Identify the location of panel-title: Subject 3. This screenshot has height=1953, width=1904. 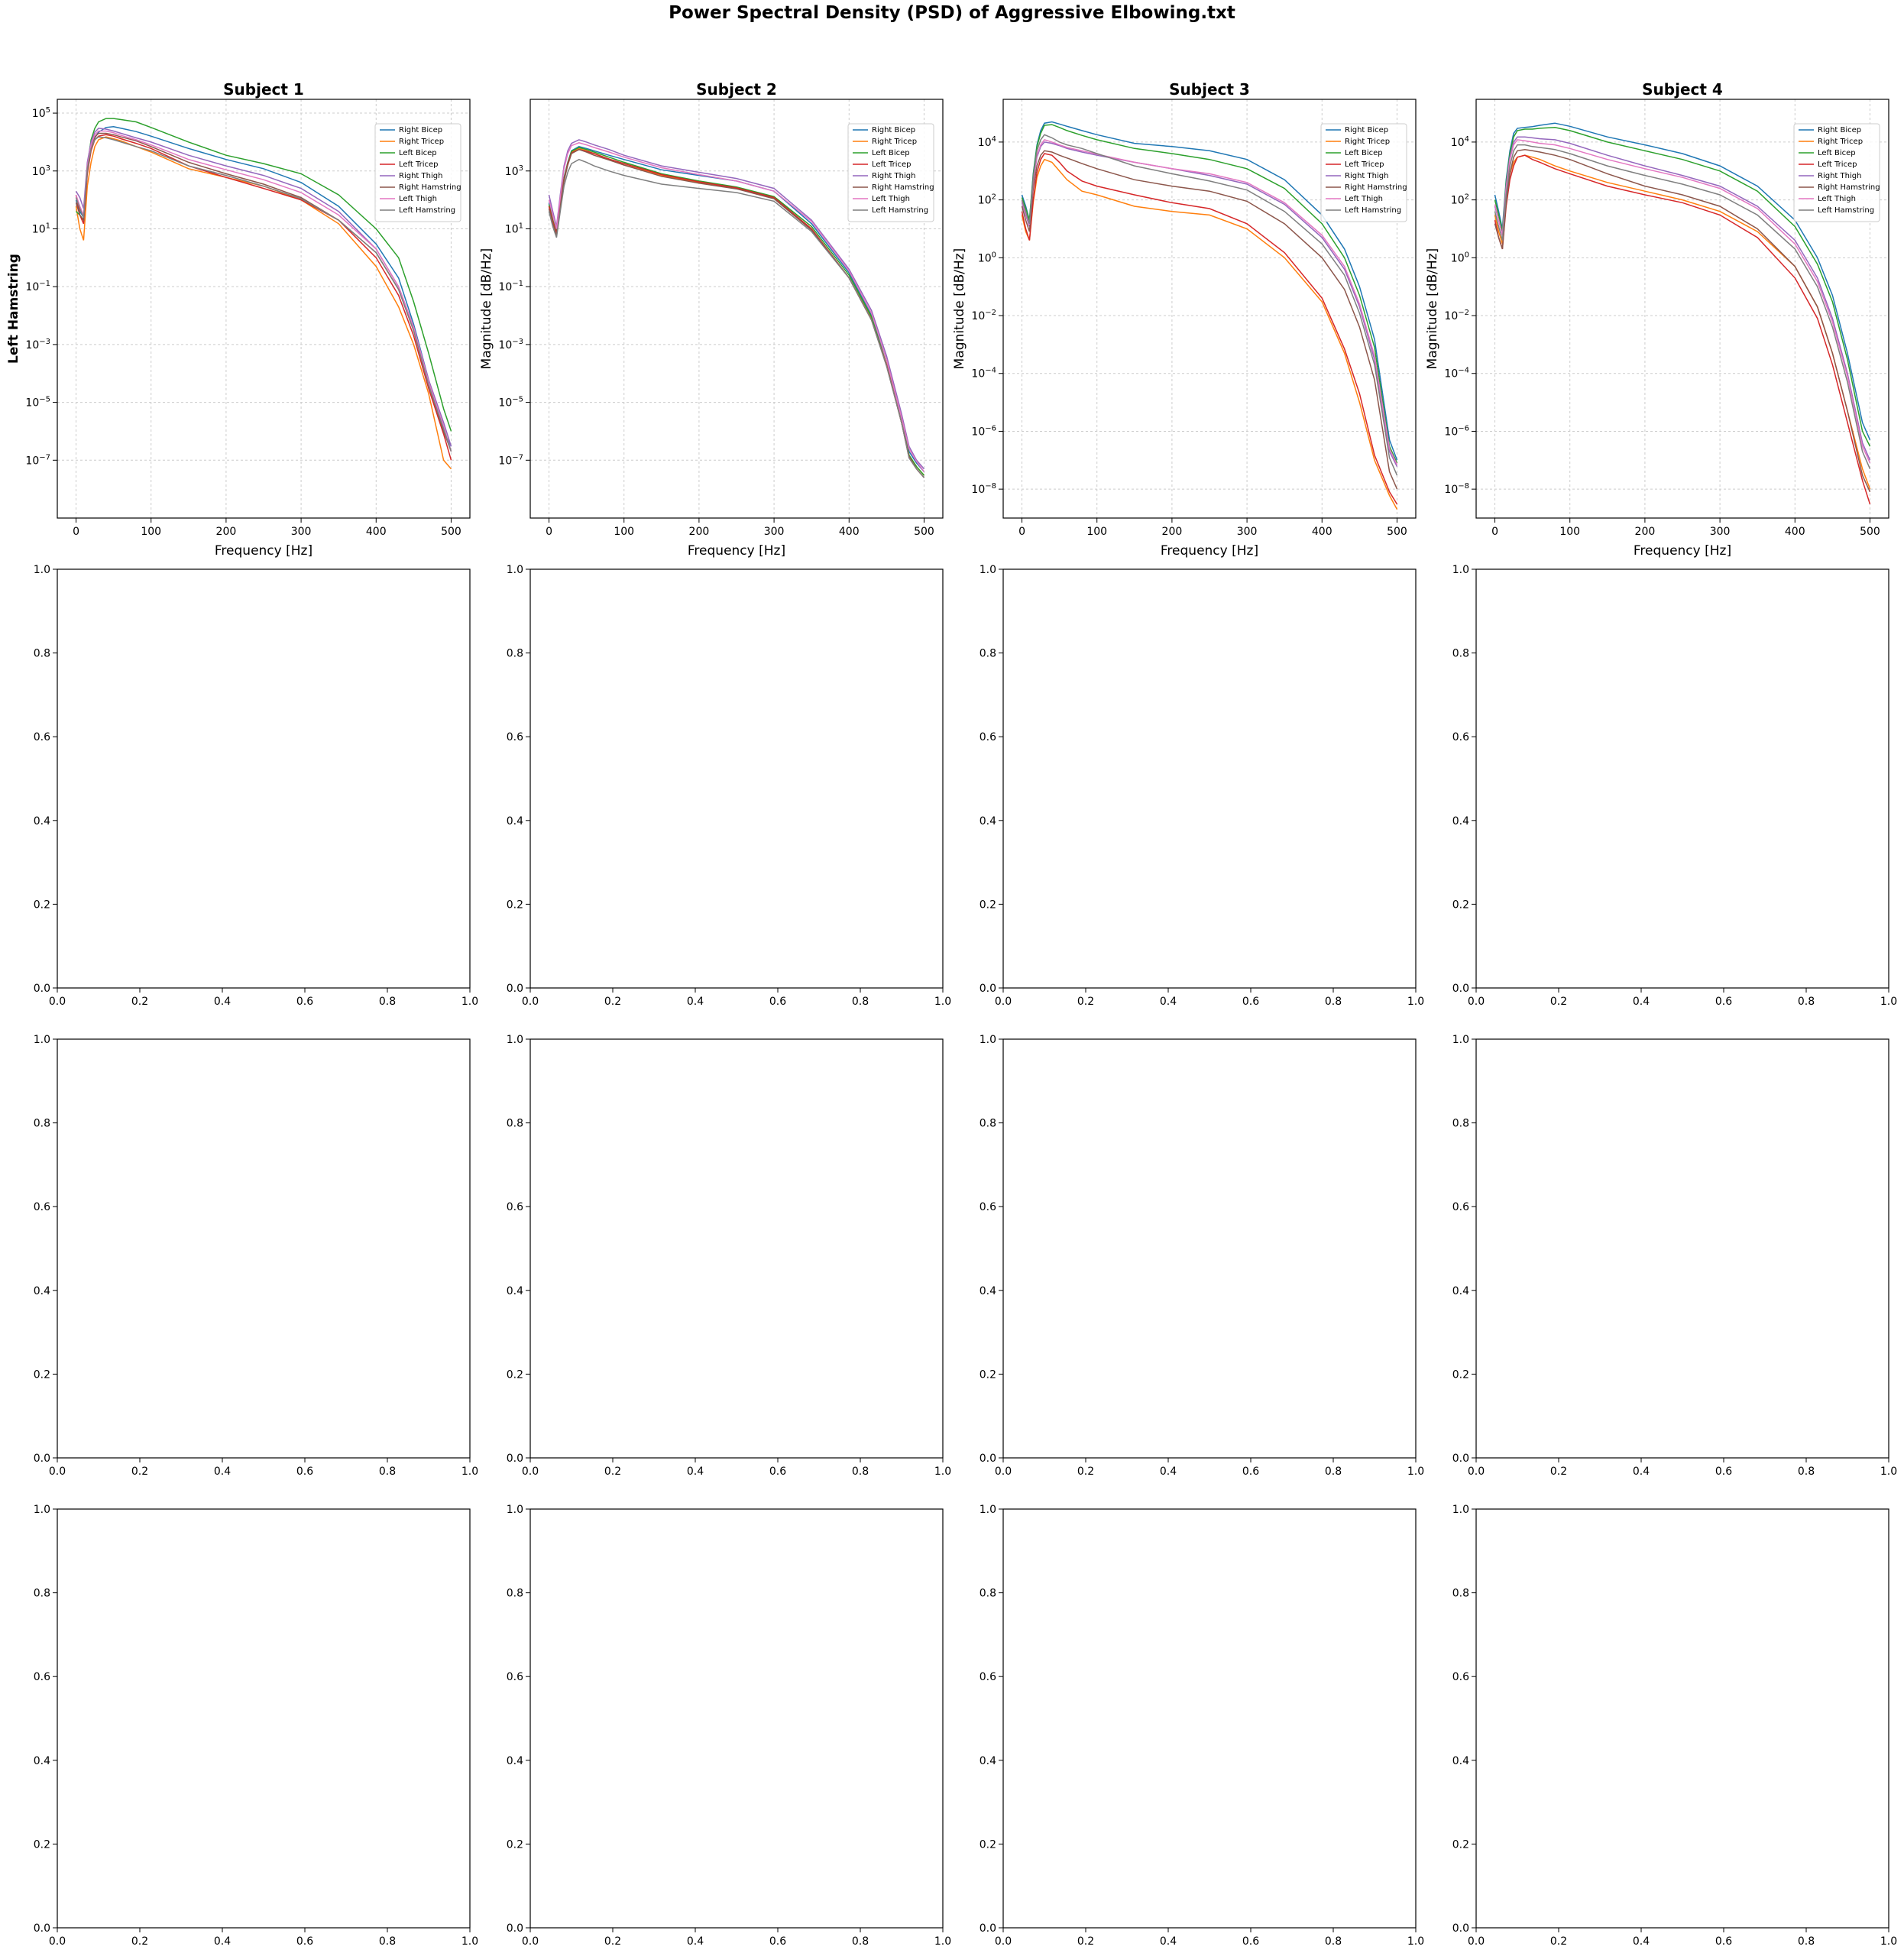
(1209, 89).